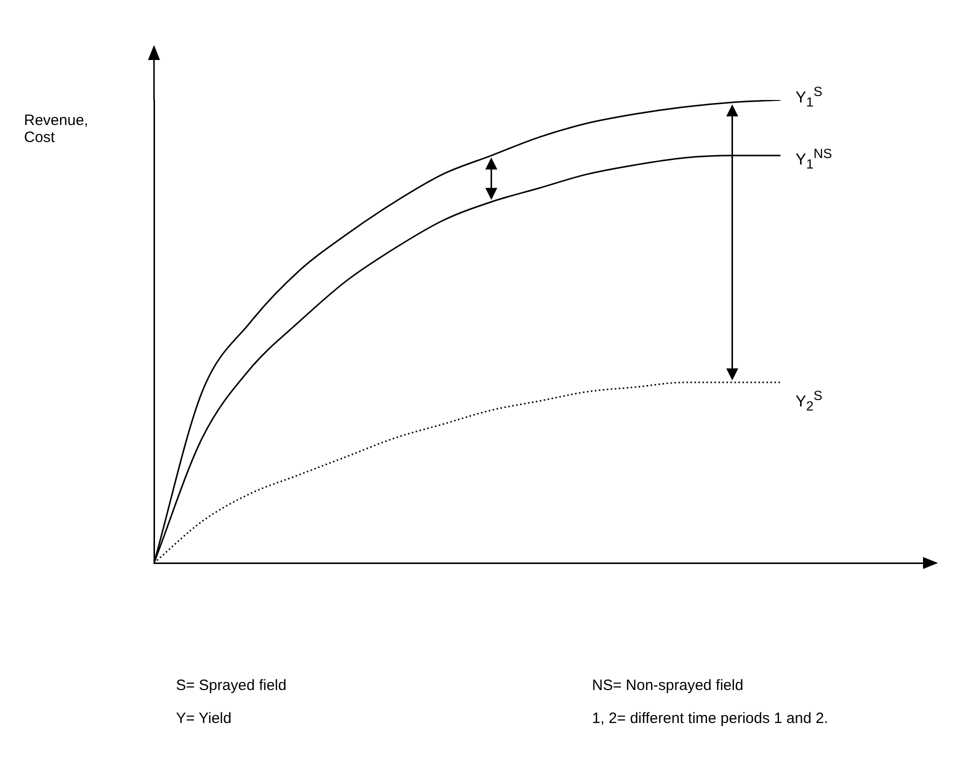  Describe the element at coordinates (204, 718) in the screenshot. I see `text: Y= Yield` at that location.